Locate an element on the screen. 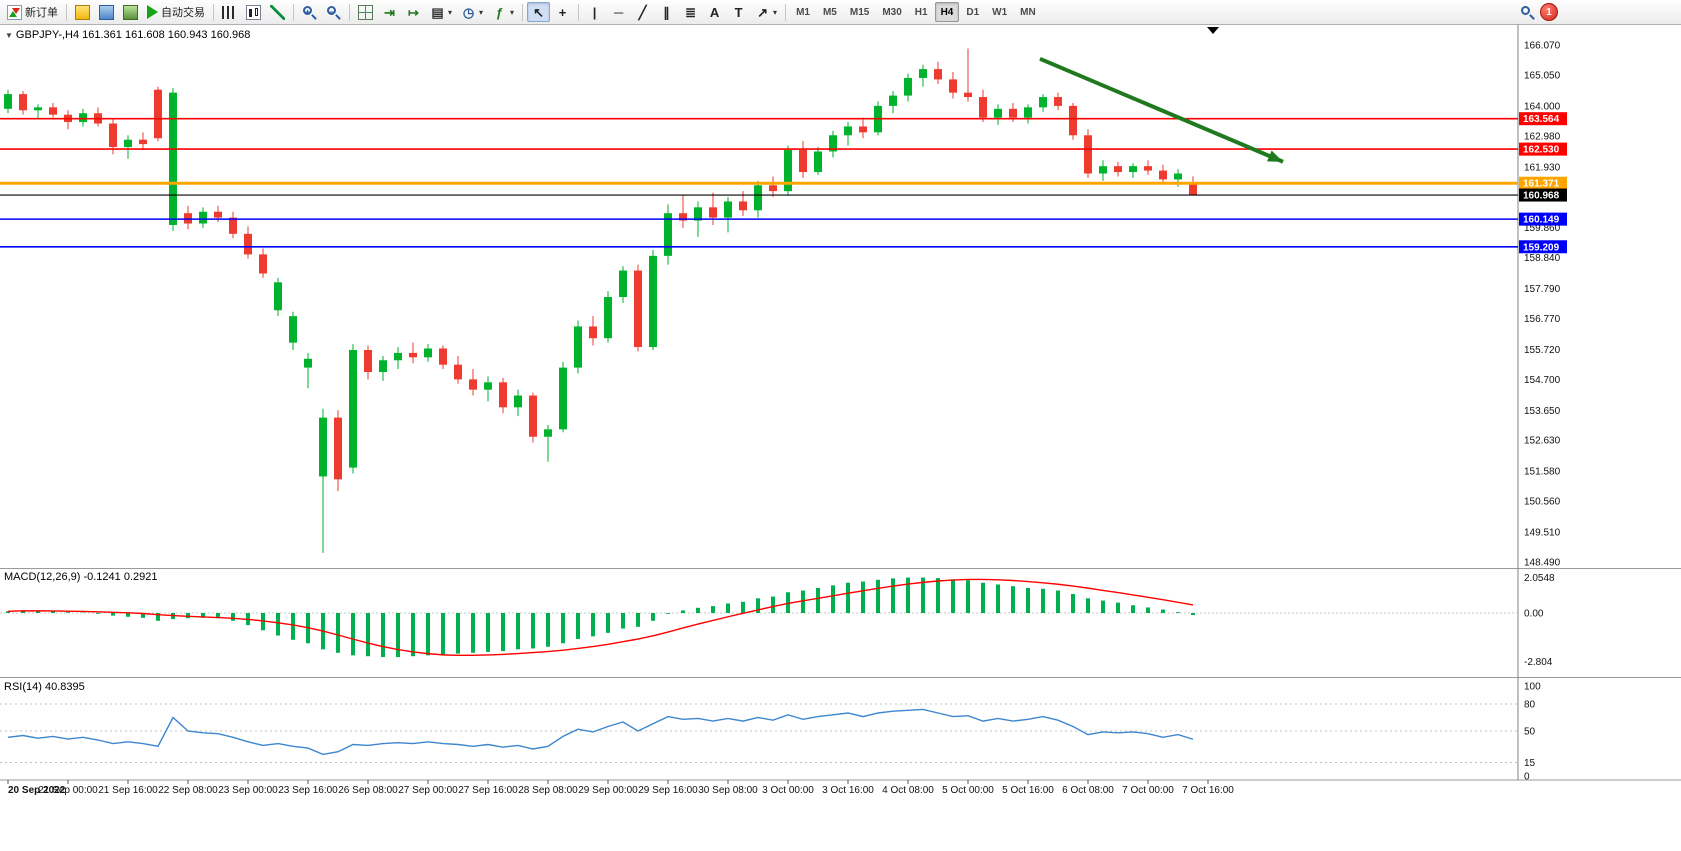 The height and width of the screenshot is (851, 1681). svg-text: -2.804 is located at coordinates (1538, 662).